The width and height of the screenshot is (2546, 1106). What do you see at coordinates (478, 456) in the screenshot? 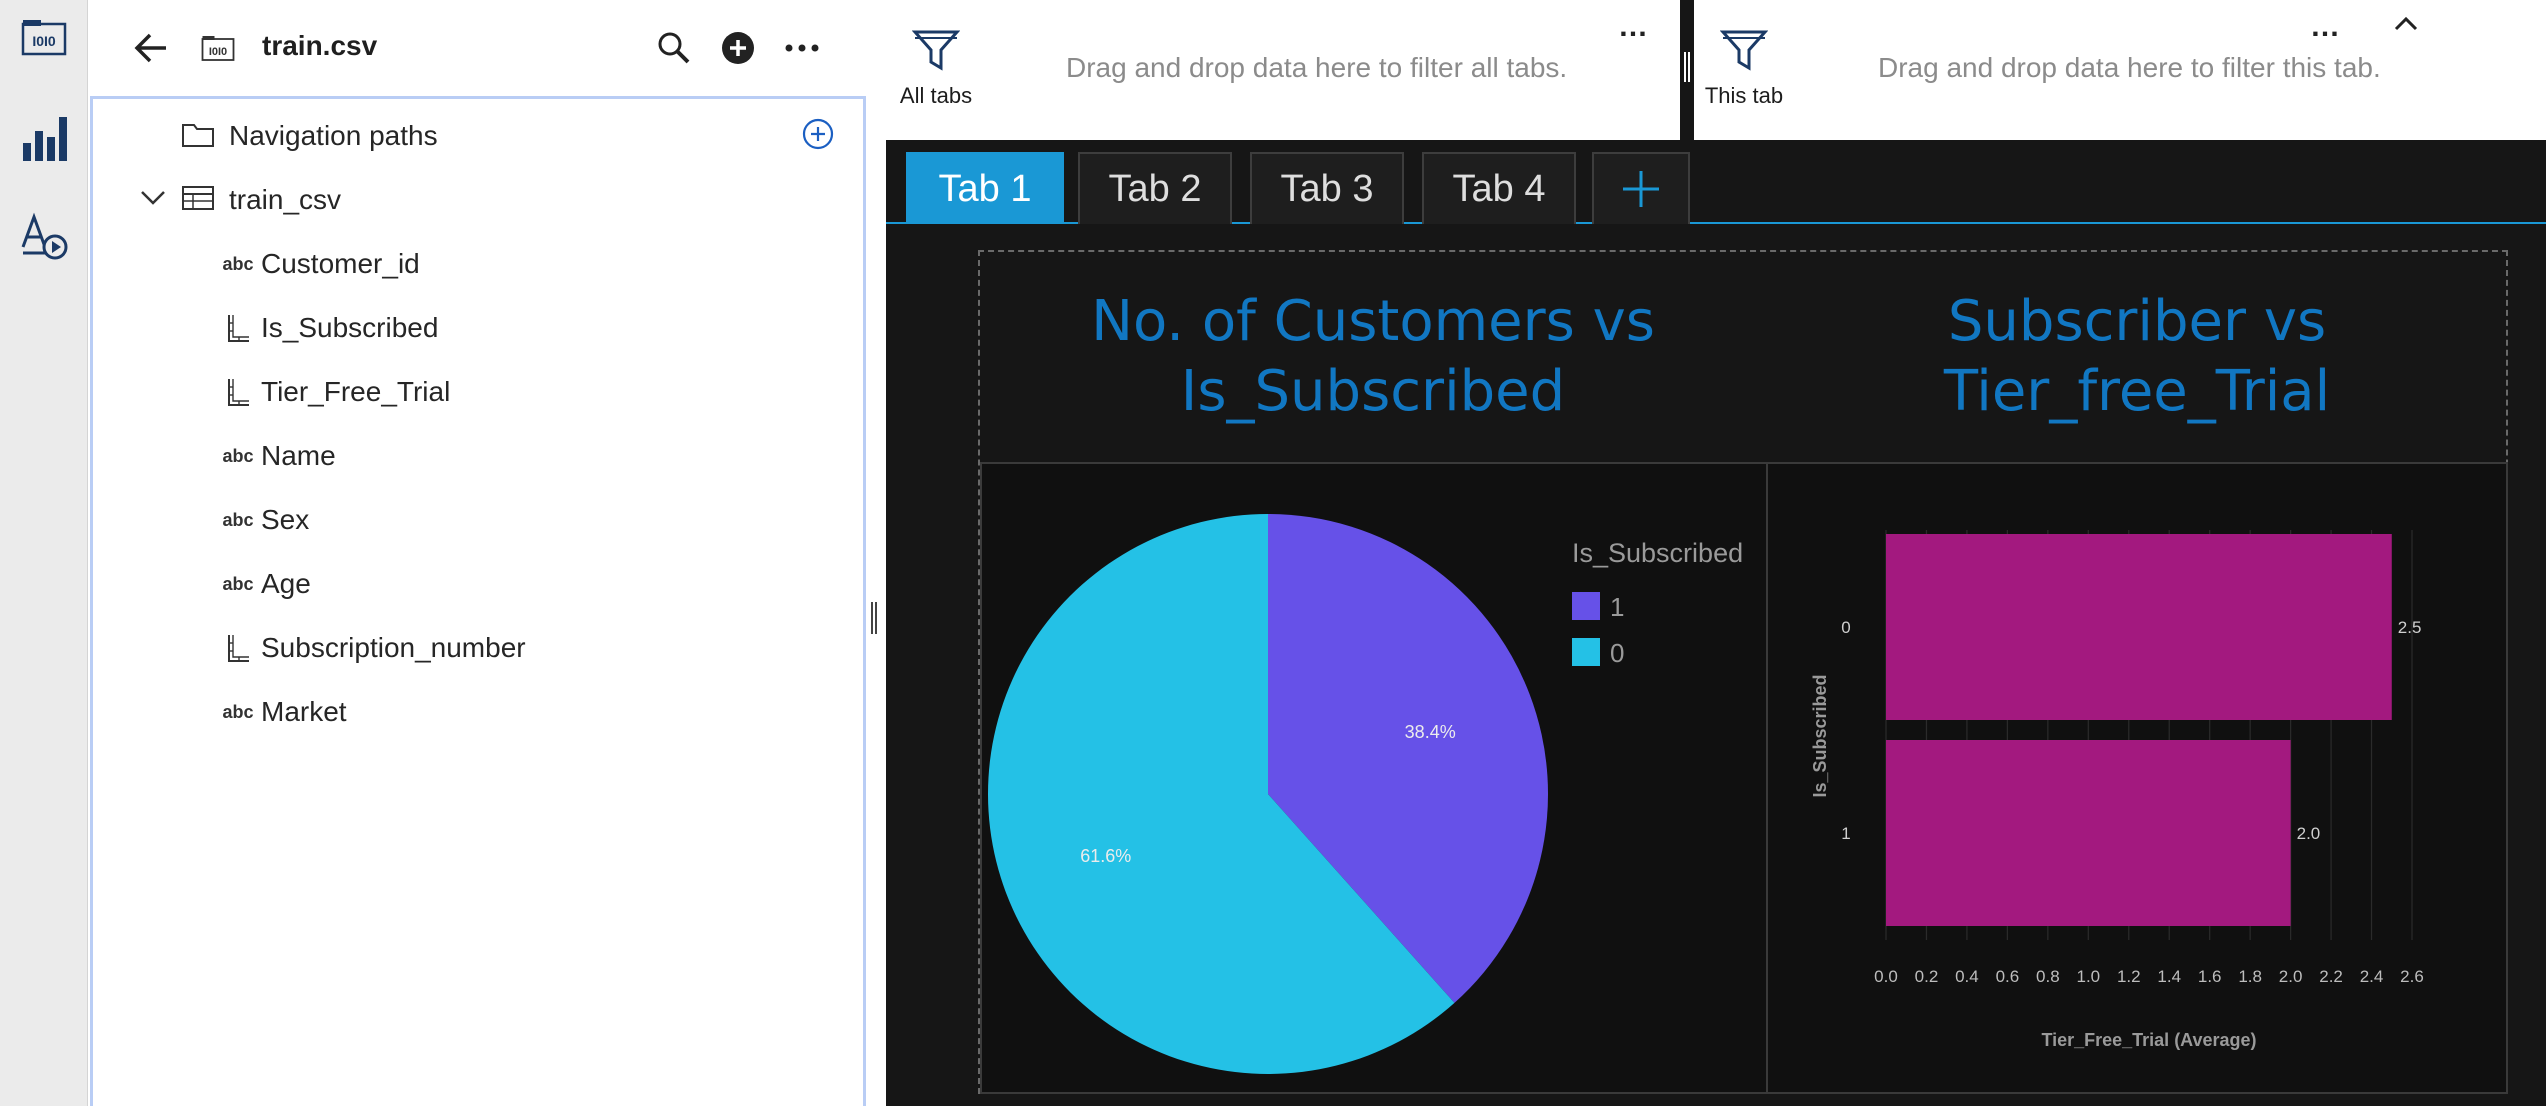
I see `column-item: abc Name` at bounding box center [478, 456].